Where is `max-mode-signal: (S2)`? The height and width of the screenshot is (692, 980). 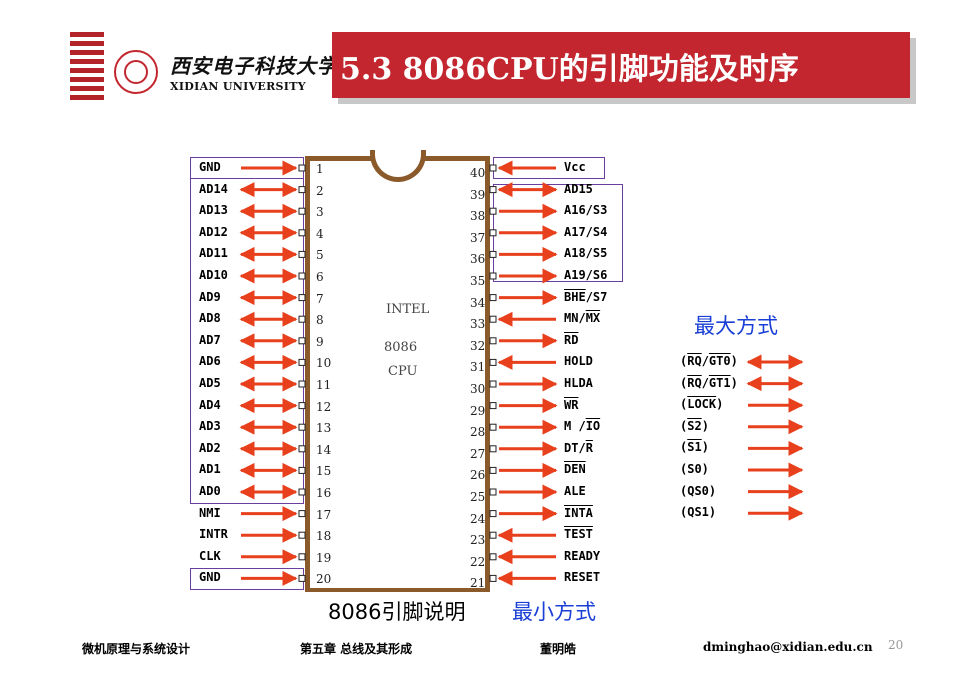
max-mode-signal: (S2) is located at coordinates (694, 425).